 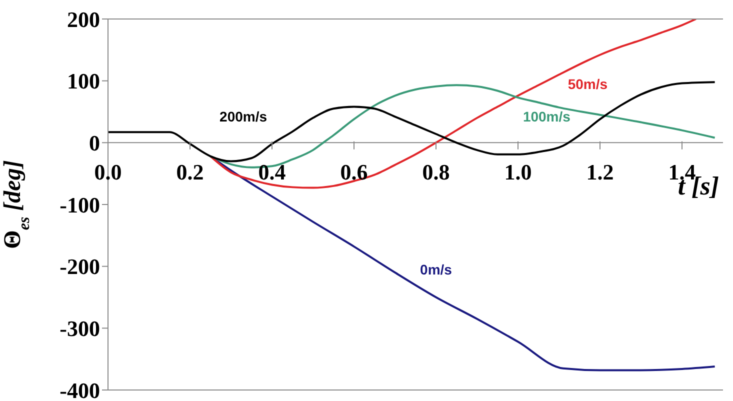 I want to click on y-tick-label: -200, so click(x=80, y=267).